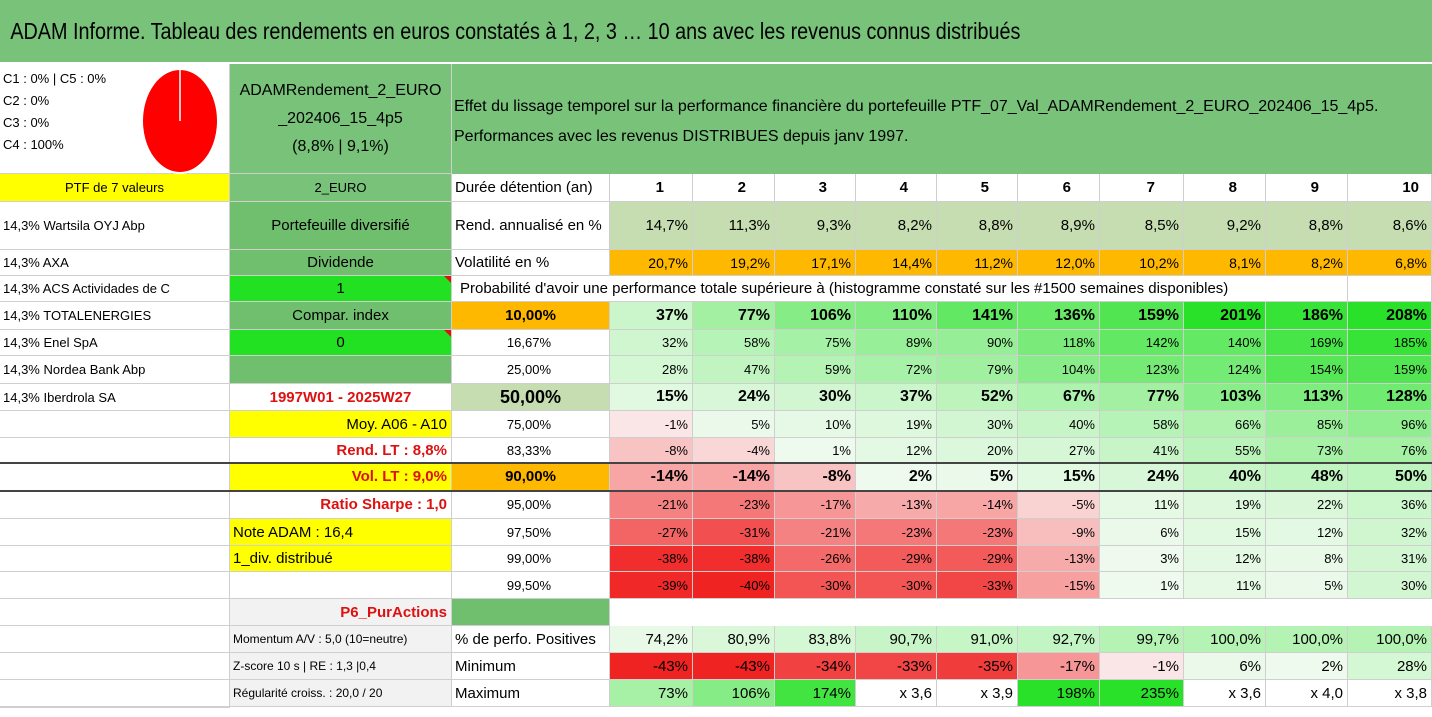 Image resolution: width=1432 pixels, height=717 pixels. I want to click on proba-value: 75%, so click(815, 343).